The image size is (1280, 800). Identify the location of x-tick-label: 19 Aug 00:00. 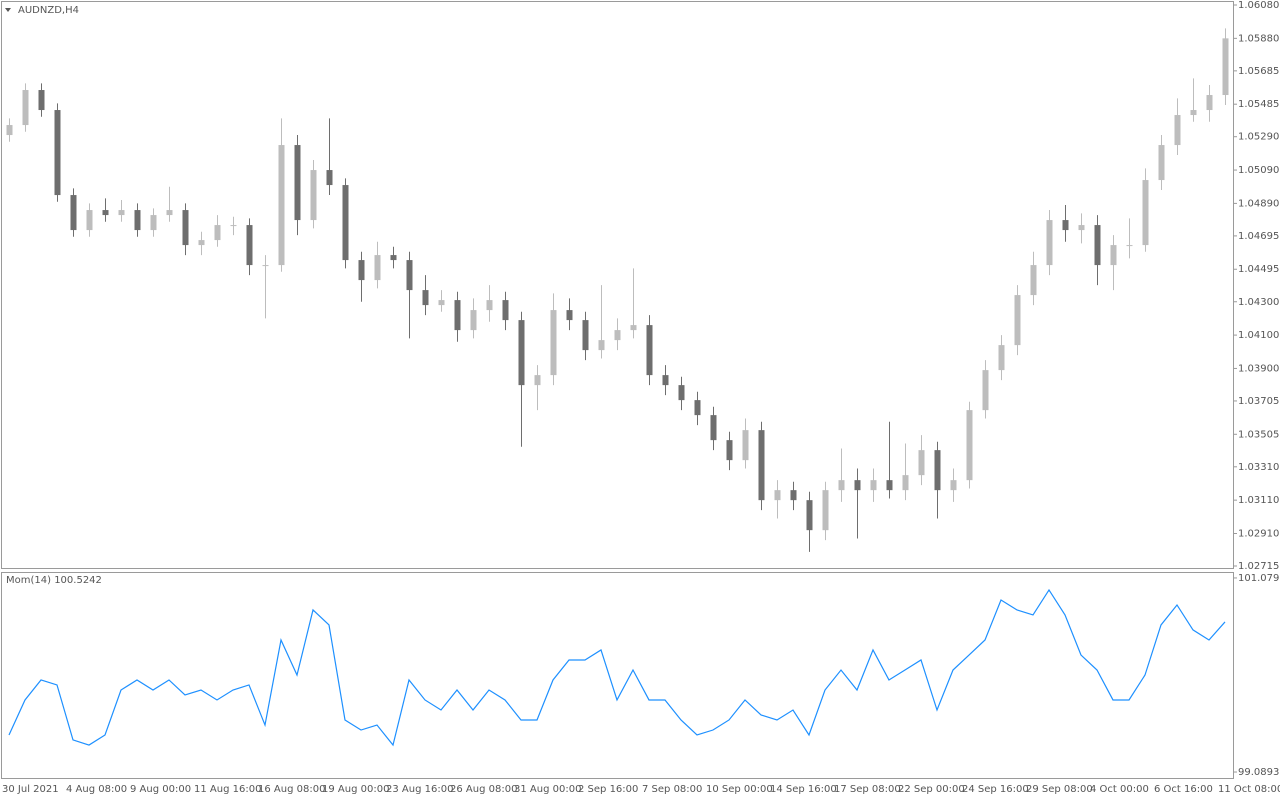
(355, 789).